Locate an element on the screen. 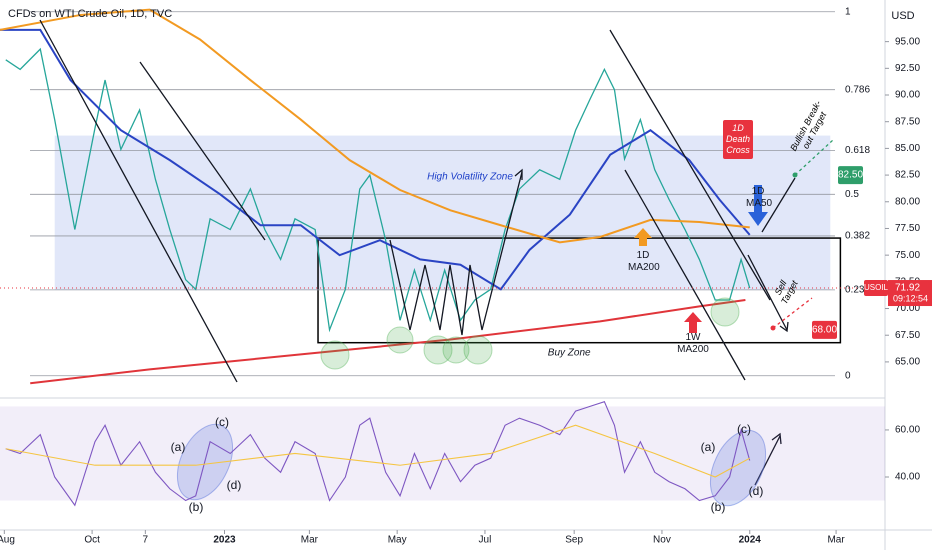  fib-label: 0.618 is located at coordinates (857, 150).